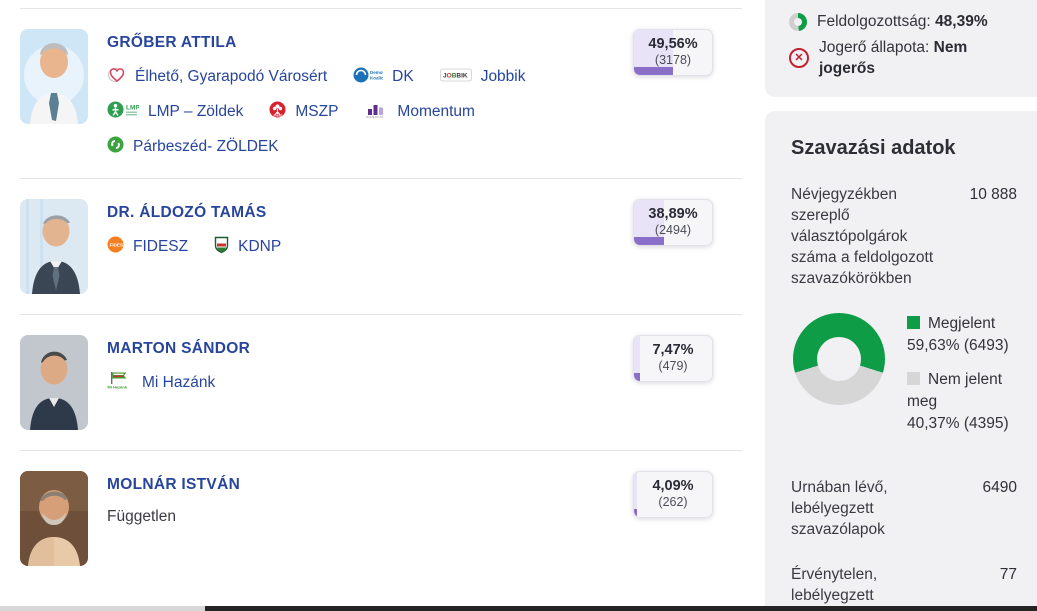 This screenshot has height=611, width=1037. I want to click on party-chip-fidesz: FIDESZ FIDESZ, so click(147, 247).